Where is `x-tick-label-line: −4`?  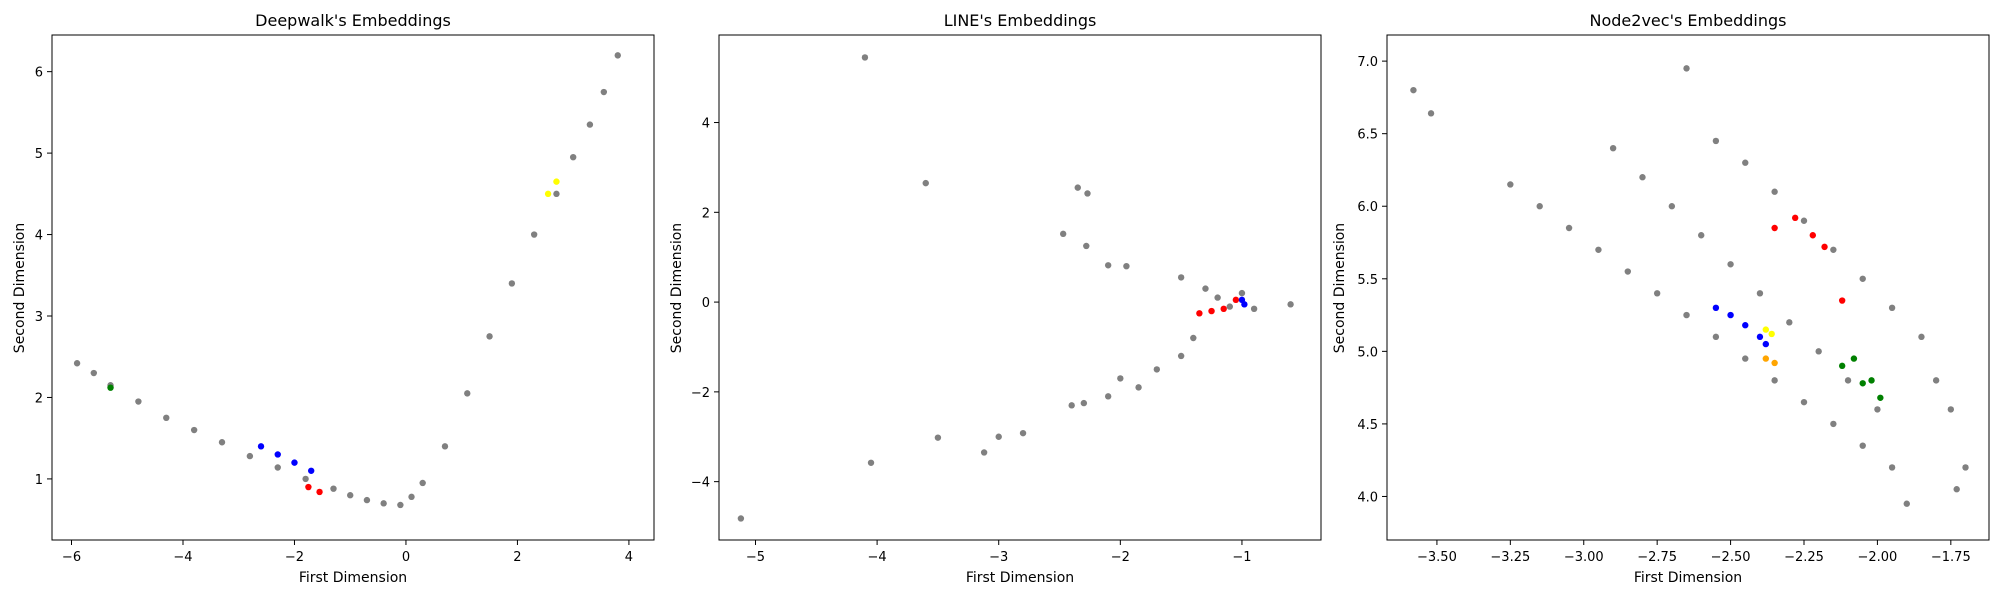 x-tick-label-line: −4 is located at coordinates (877, 557).